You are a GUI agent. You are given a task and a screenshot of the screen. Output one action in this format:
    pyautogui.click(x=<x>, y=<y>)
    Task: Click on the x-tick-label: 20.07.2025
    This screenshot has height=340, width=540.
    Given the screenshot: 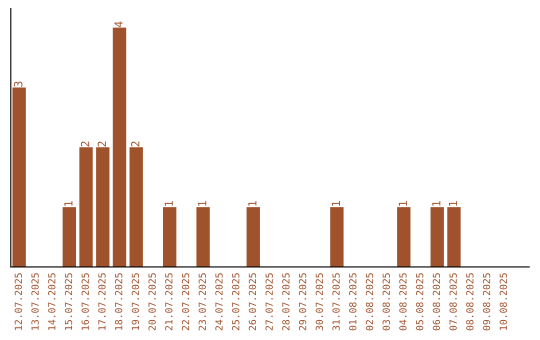 What is the action you would take?
    pyautogui.click(x=152, y=301)
    